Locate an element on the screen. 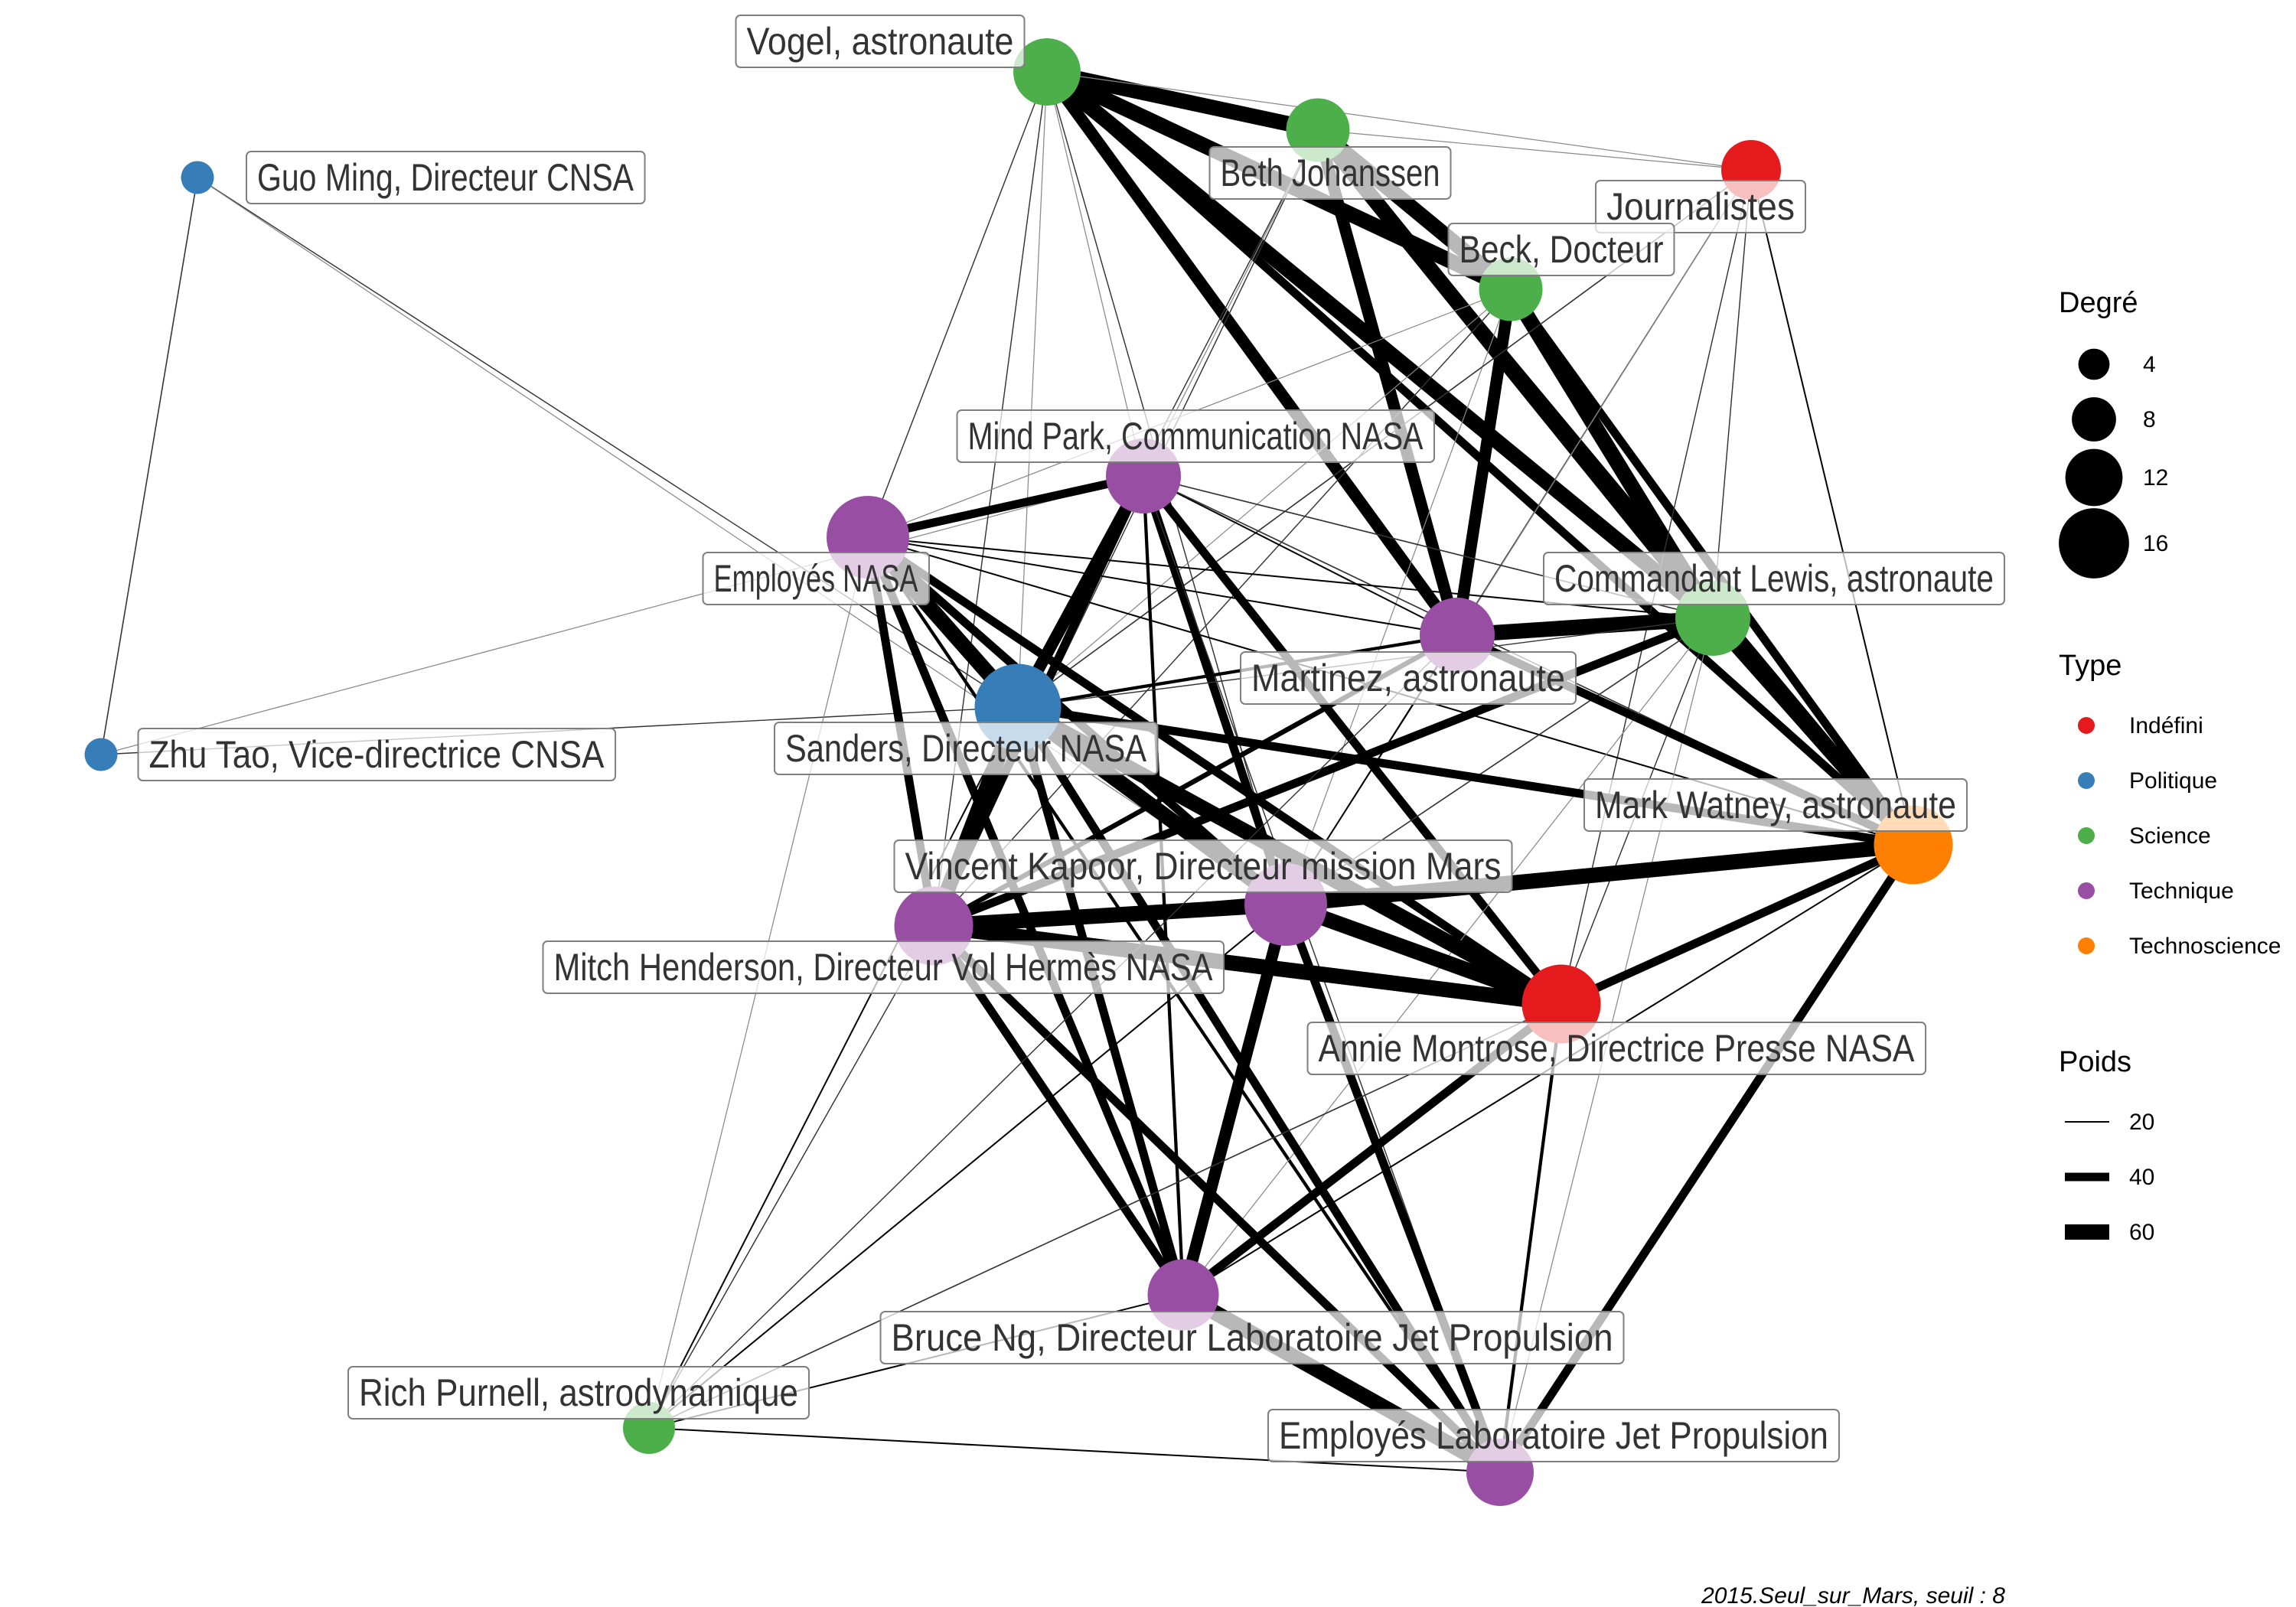  node-label-text: Commandant Lewis, astronaute is located at coordinates (1774, 578).